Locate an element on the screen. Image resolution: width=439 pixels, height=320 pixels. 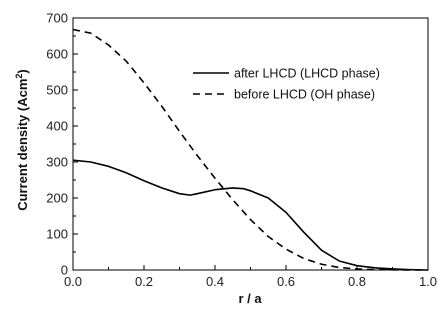
y-tick-label: 0 is located at coordinates (64, 270).